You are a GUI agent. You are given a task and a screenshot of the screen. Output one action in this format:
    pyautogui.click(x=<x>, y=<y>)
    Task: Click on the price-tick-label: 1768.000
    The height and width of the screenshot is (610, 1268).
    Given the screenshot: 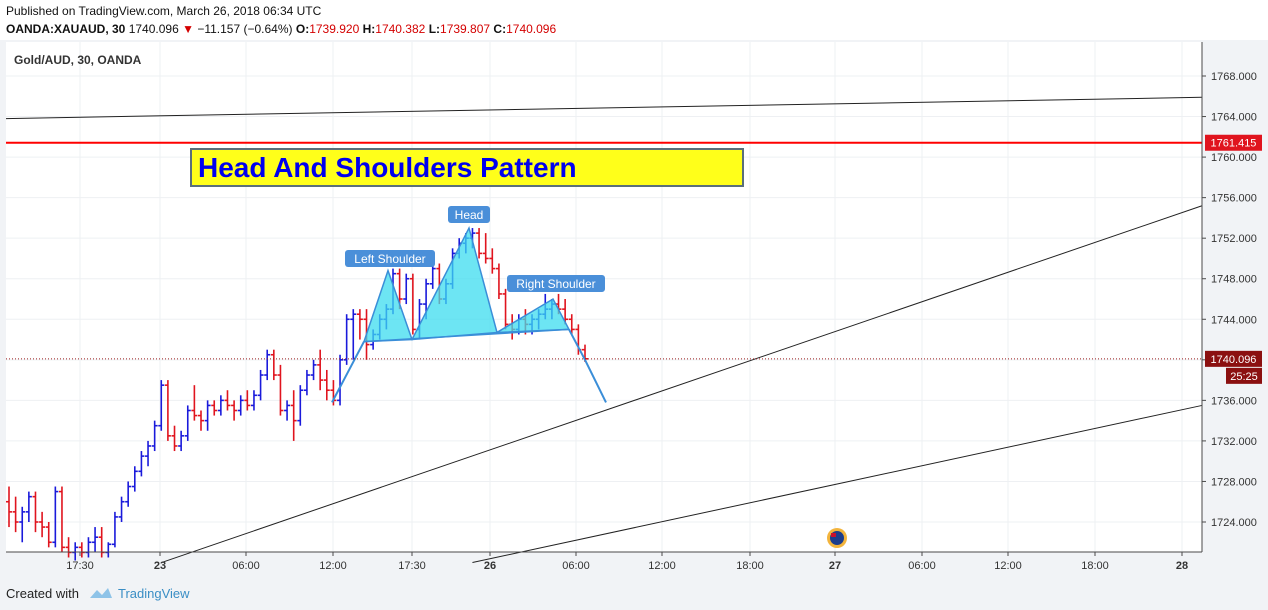 What is the action you would take?
    pyautogui.click(x=1234, y=77)
    